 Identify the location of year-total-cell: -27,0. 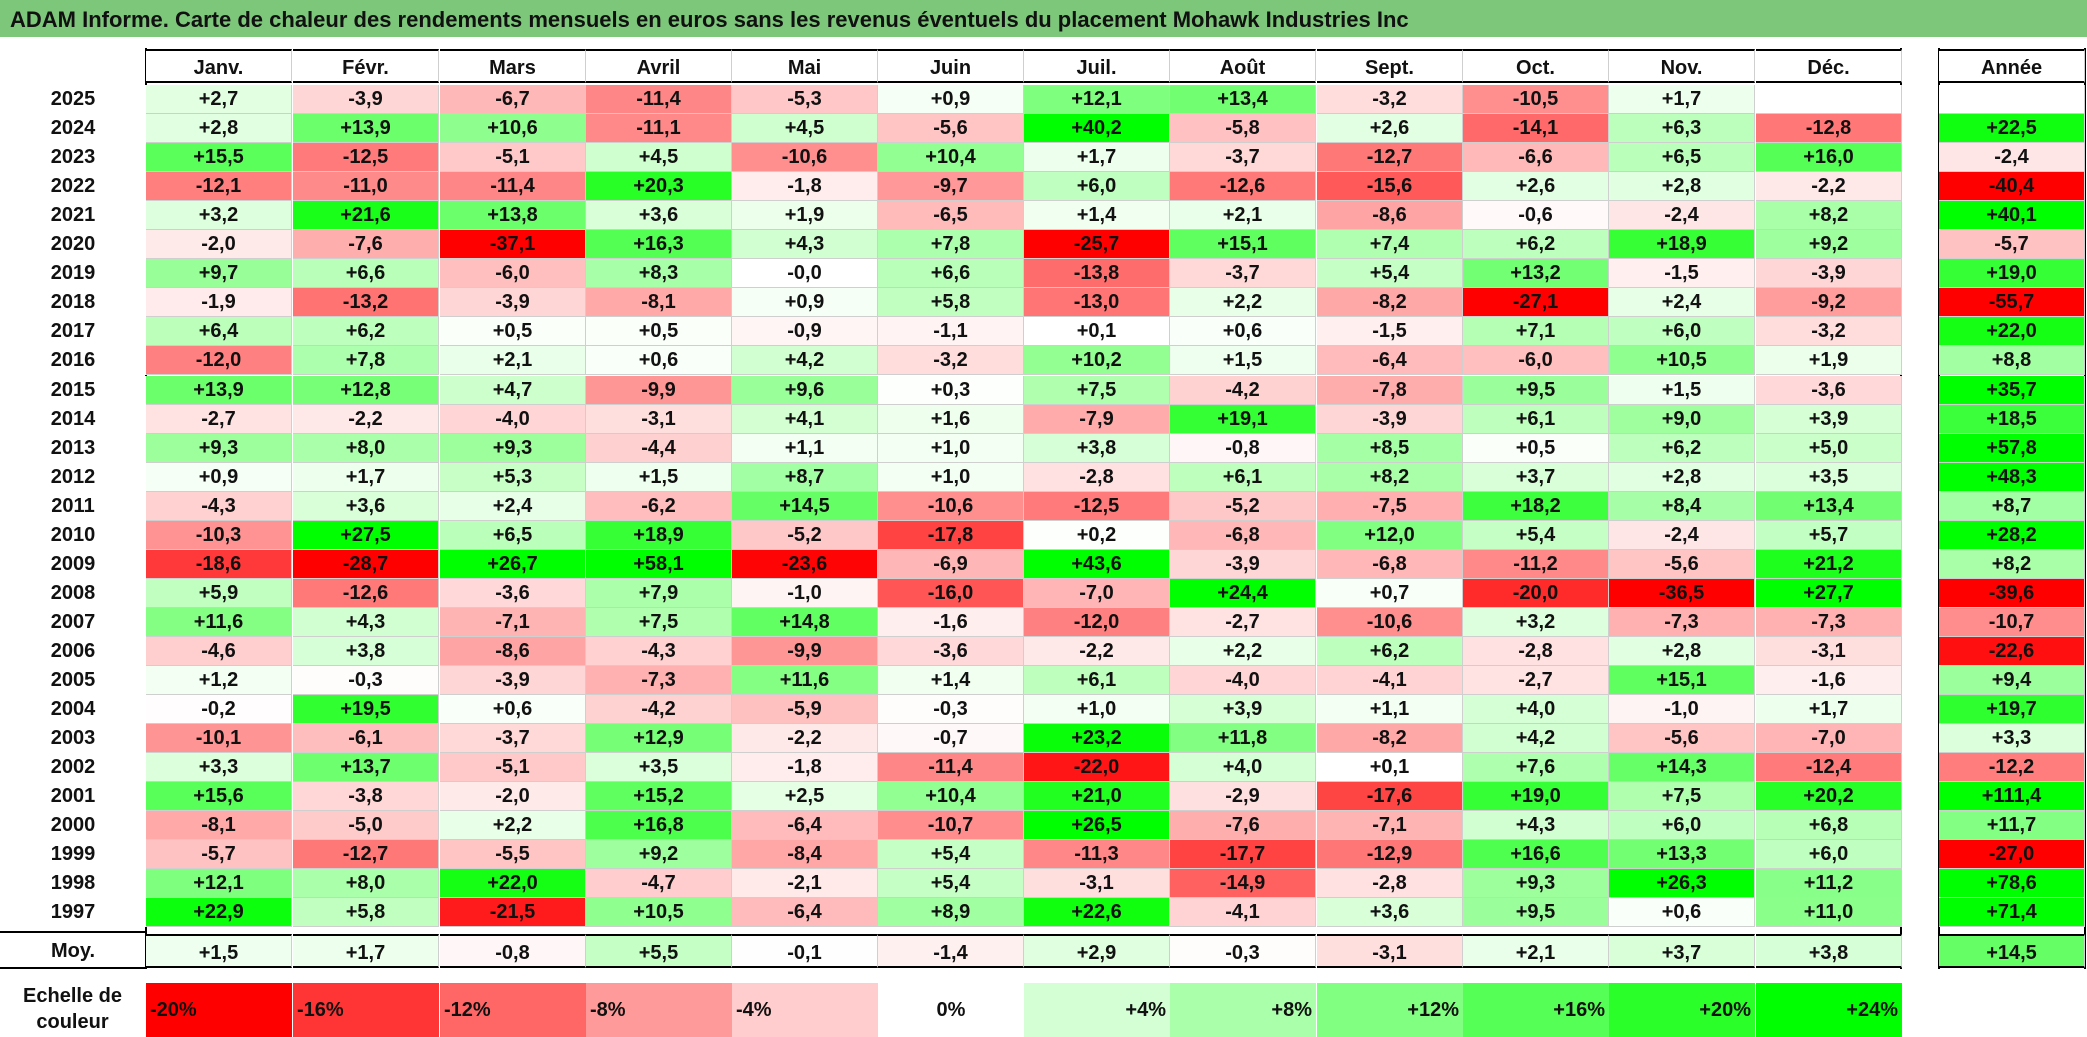
(2012, 855).